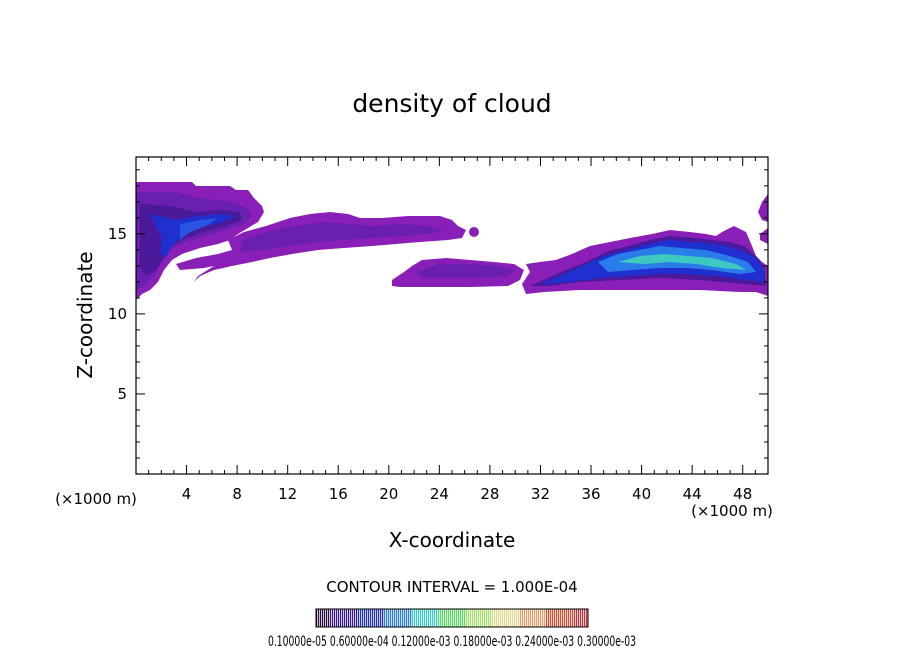 This screenshot has height=654, width=904. I want to click on x-tick-label: 16, so click(338, 494).